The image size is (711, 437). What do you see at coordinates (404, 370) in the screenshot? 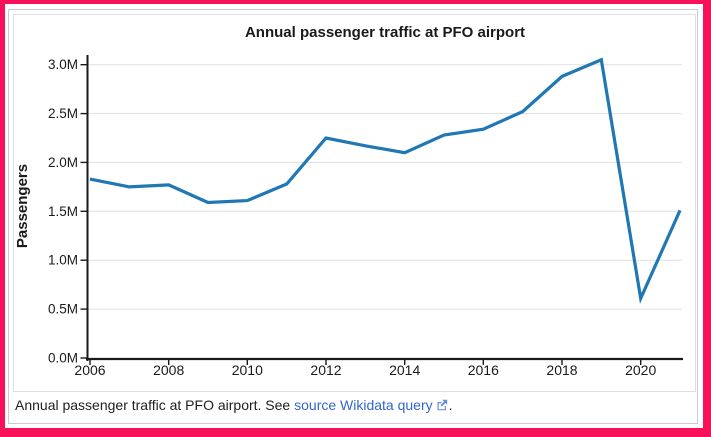
I see `x-tick-label: 2014` at bounding box center [404, 370].